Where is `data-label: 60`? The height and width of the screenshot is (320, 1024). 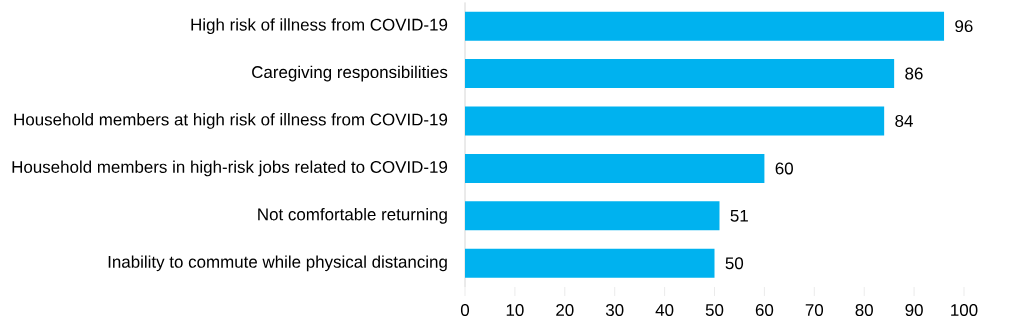
data-label: 60 is located at coordinates (784, 168).